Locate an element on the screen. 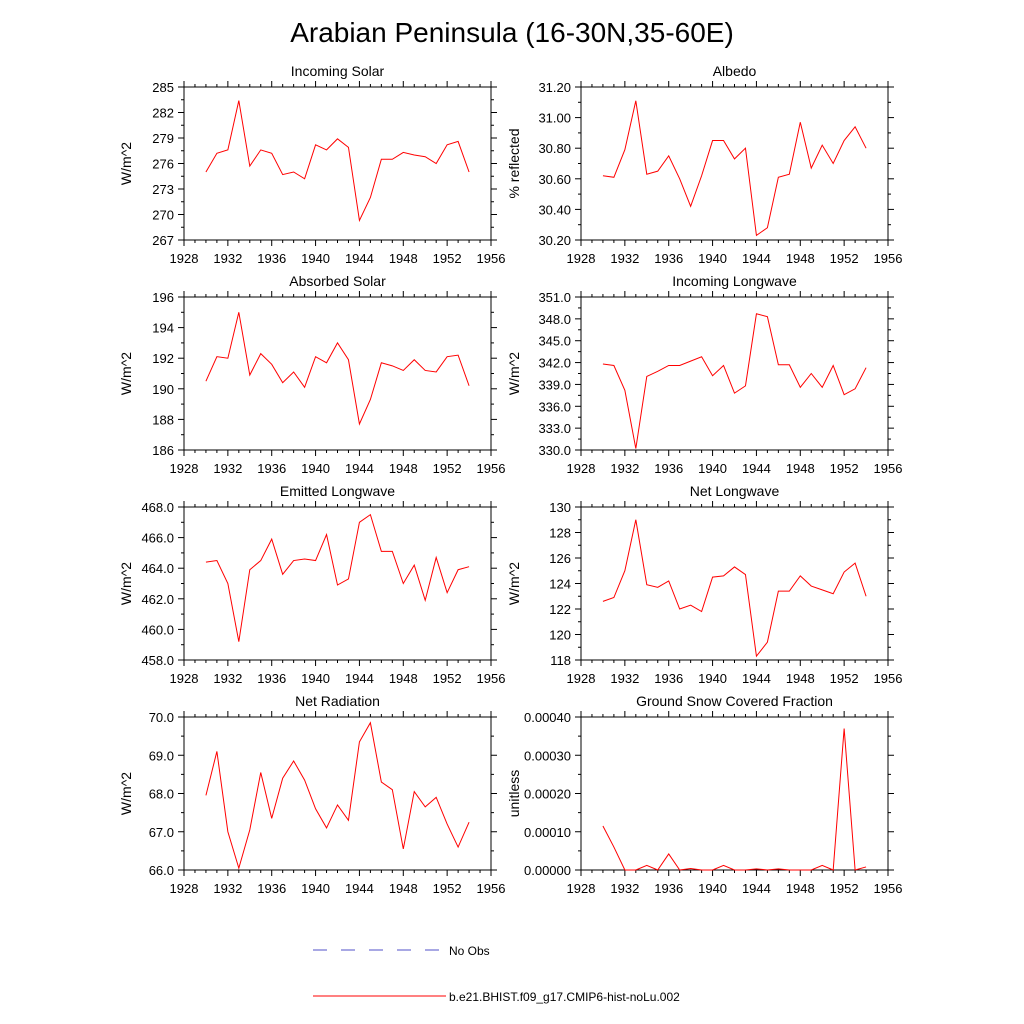 The height and width of the screenshot is (1024, 1024). y-tick-label: 31.00 is located at coordinates (554, 118).